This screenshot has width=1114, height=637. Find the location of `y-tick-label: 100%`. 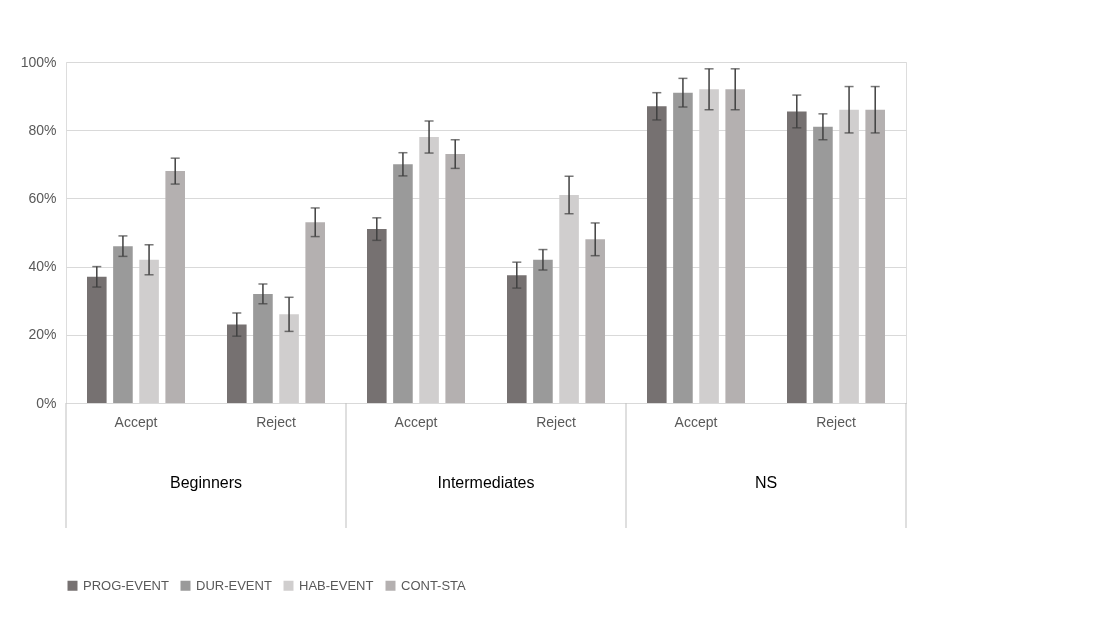

y-tick-label: 100% is located at coordinates (38, 61).